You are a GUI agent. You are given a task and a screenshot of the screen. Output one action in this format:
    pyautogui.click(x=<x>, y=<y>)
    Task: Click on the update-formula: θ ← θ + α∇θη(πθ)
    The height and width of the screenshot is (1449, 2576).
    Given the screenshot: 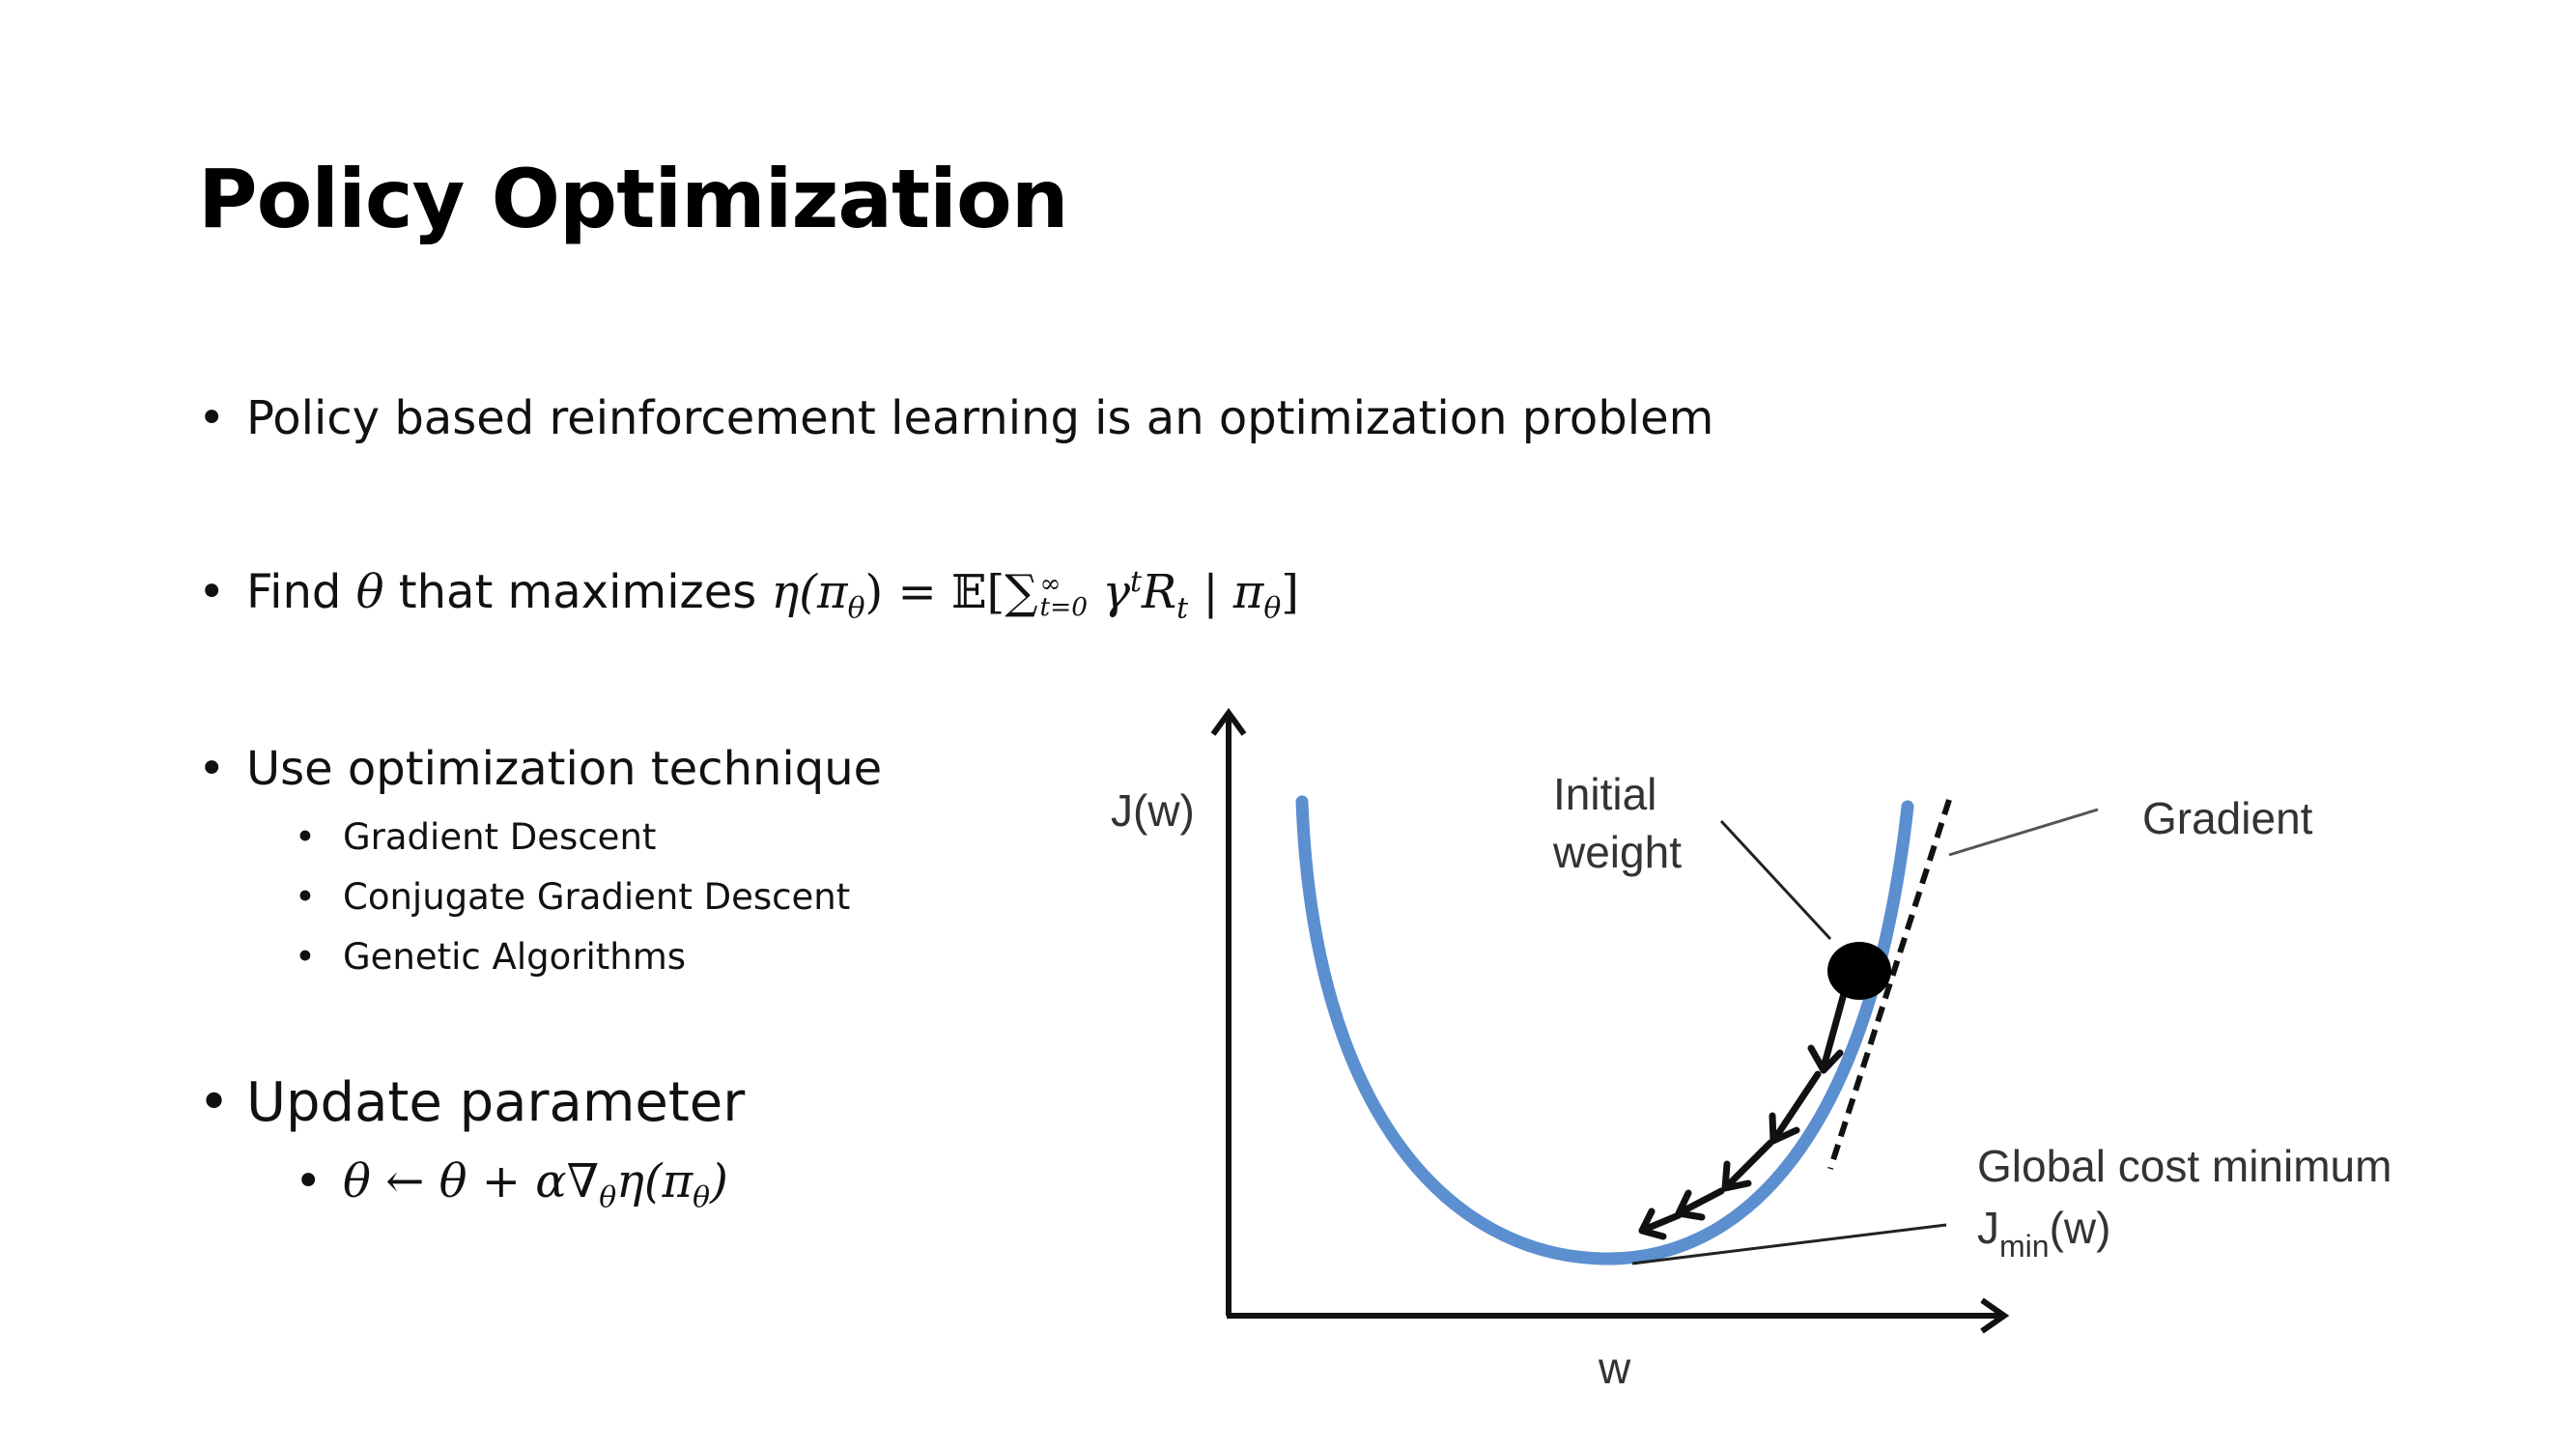 What is the action you would take?
    pyautogui.click(x=535, y=1184)
    